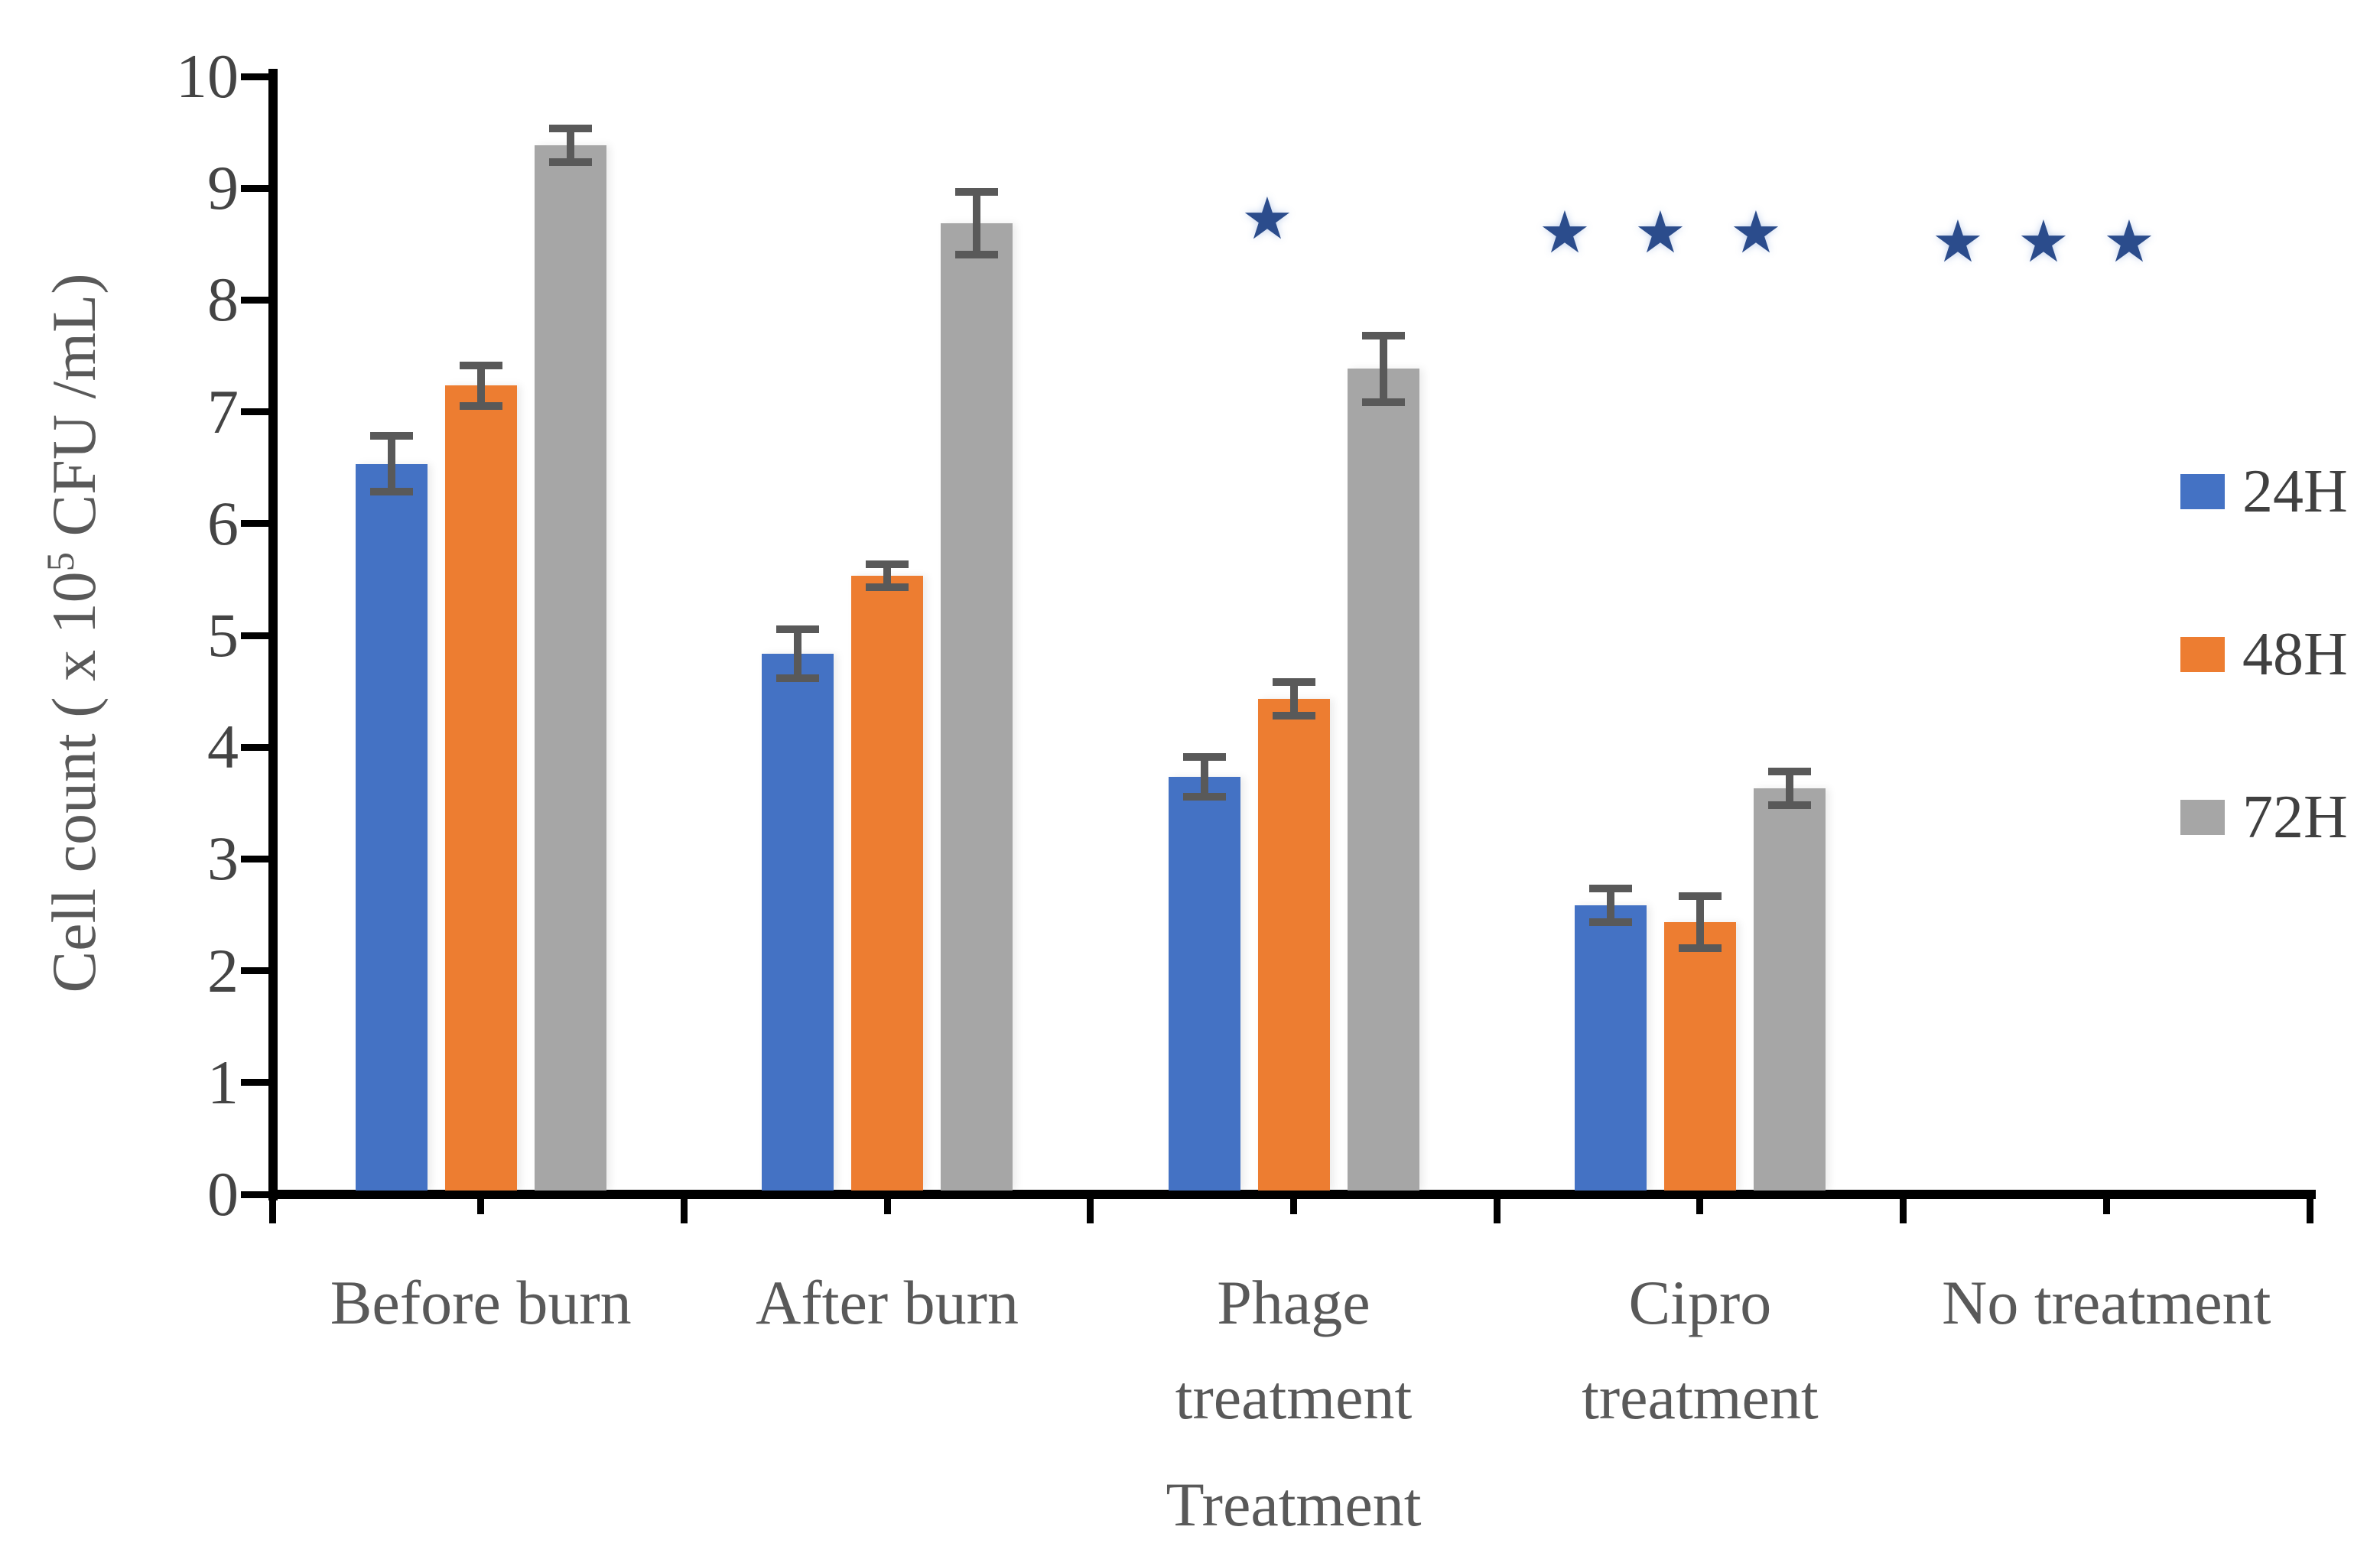 The height and width of the screenshot is (1543, 2380). I want to click on x-axis-category-label: treatment, so click(1700, 1397).